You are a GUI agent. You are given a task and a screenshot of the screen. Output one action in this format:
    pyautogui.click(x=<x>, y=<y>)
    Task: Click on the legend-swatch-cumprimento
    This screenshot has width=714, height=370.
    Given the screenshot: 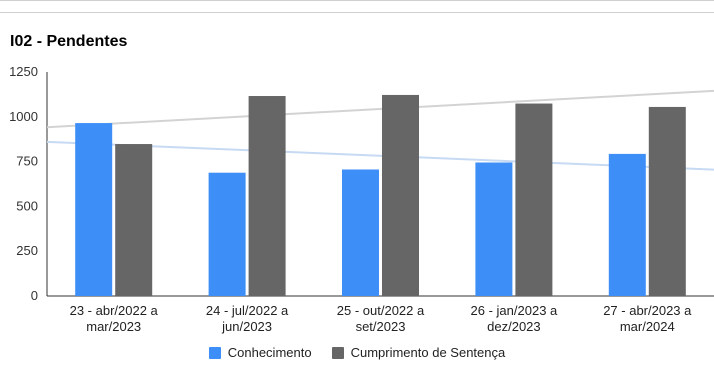 What is the action you would take?
    pyautogui.click(x=337, y=352)
    